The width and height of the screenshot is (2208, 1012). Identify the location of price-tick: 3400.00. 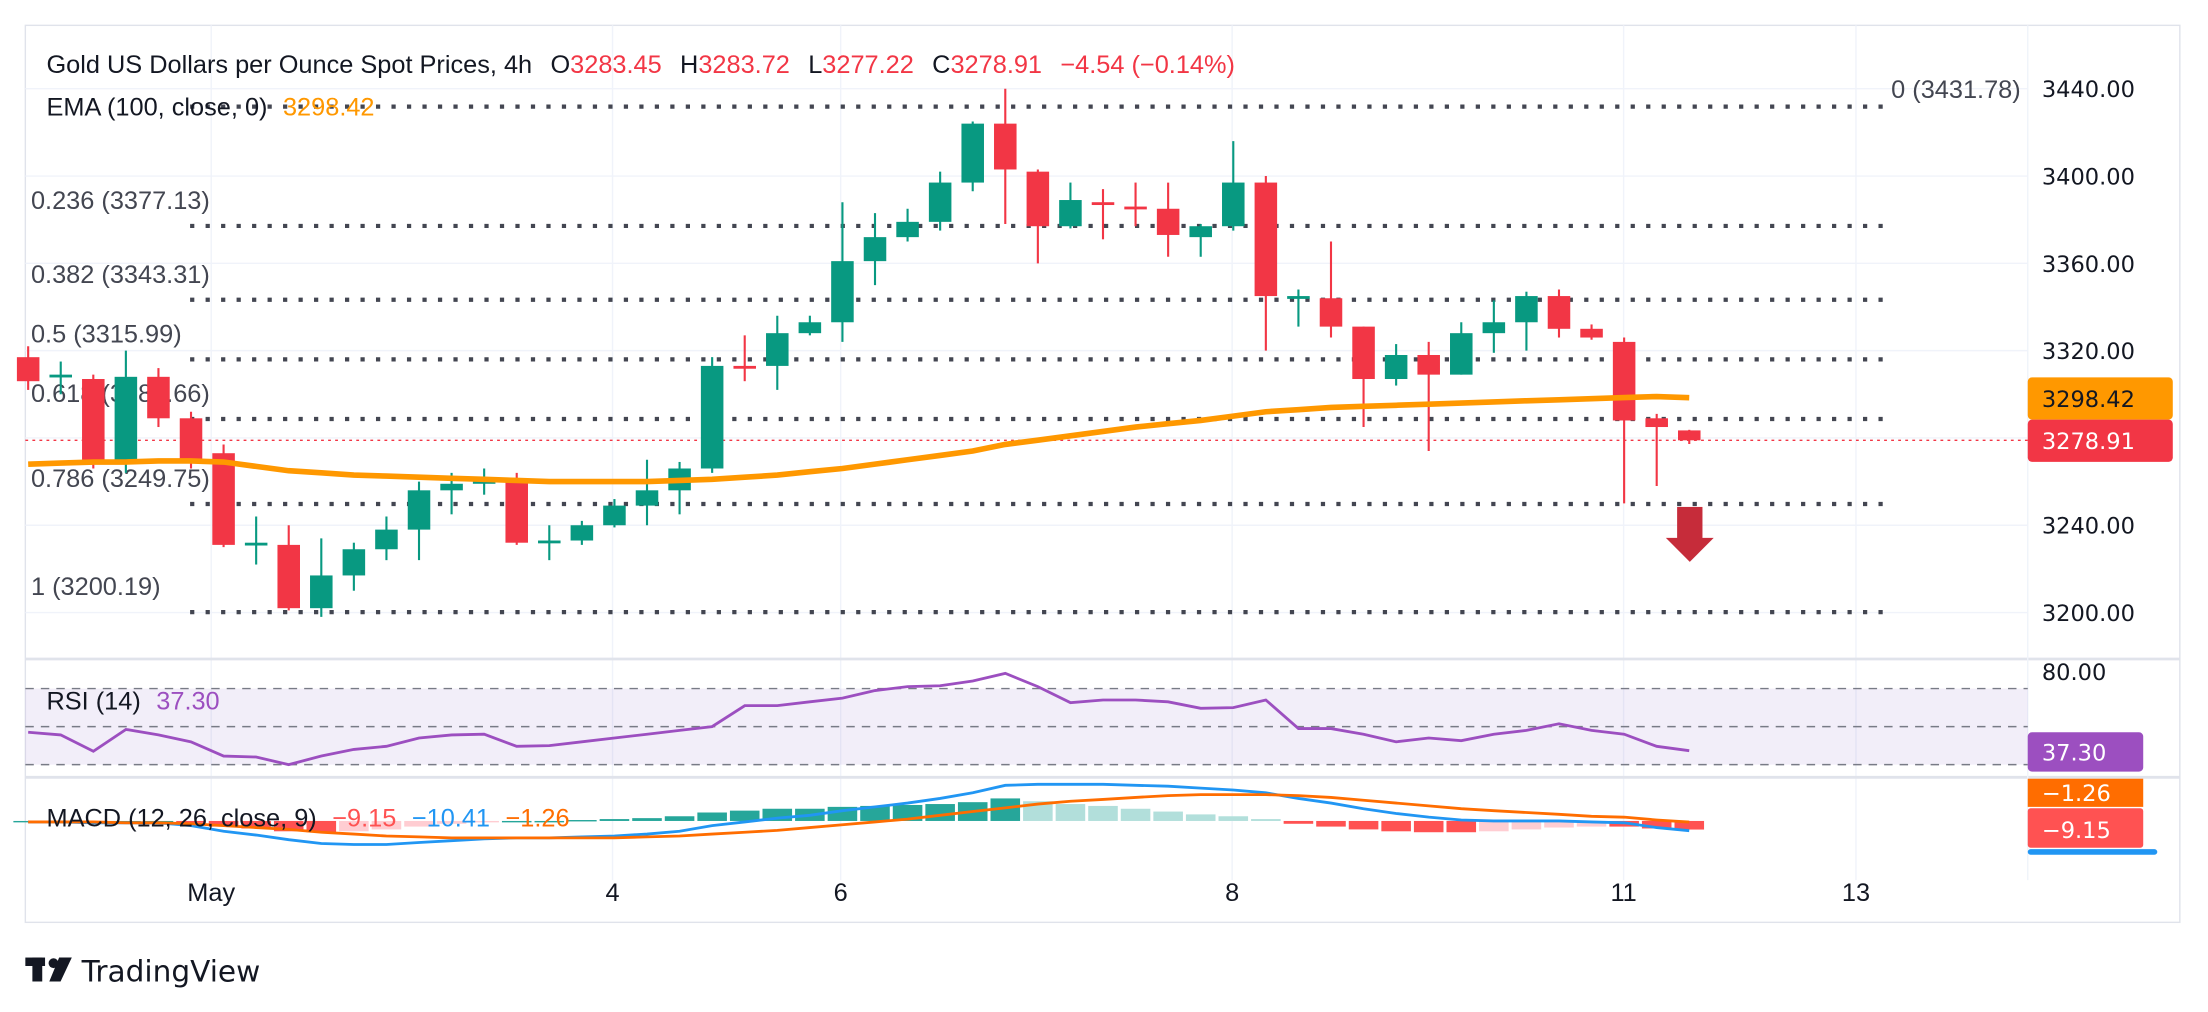
(2088, 177).